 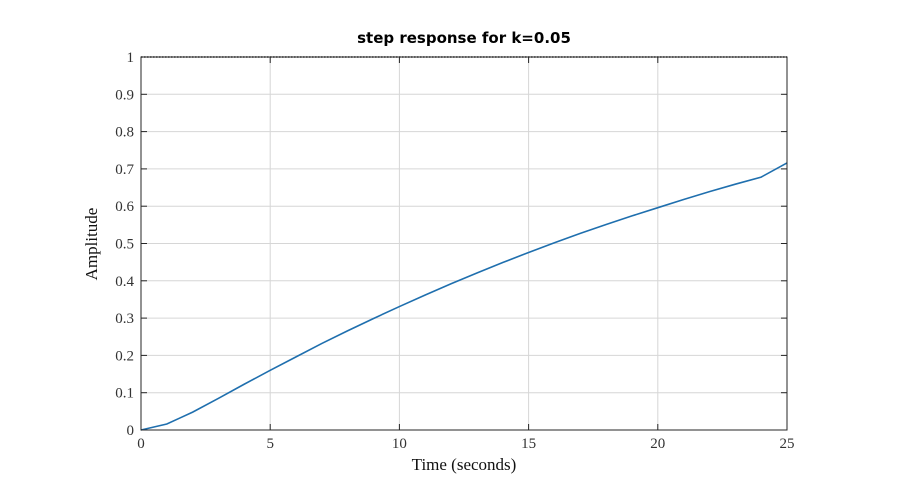 What do you see at coordinates (91, 244) in the screenshot?
I see `y-axis-label: Amplitude` at bounding box center [91, 244].